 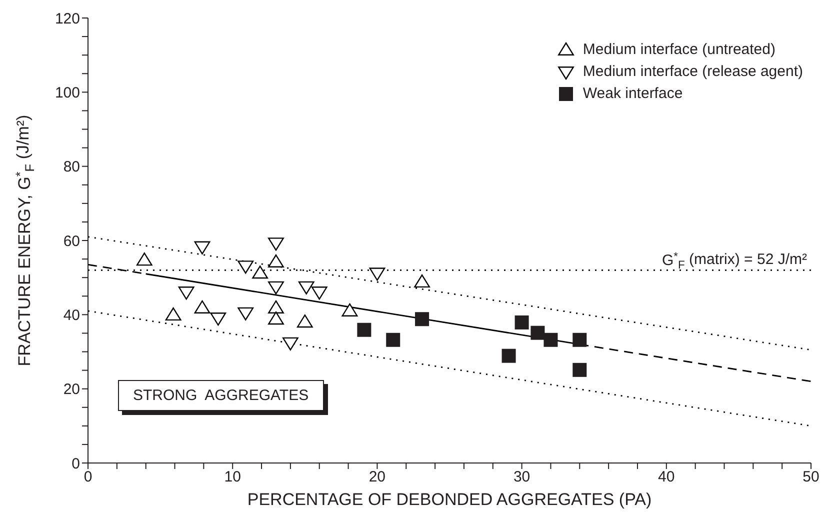 I want to click on y-tick-label: 80, so click(x=71, y=167).